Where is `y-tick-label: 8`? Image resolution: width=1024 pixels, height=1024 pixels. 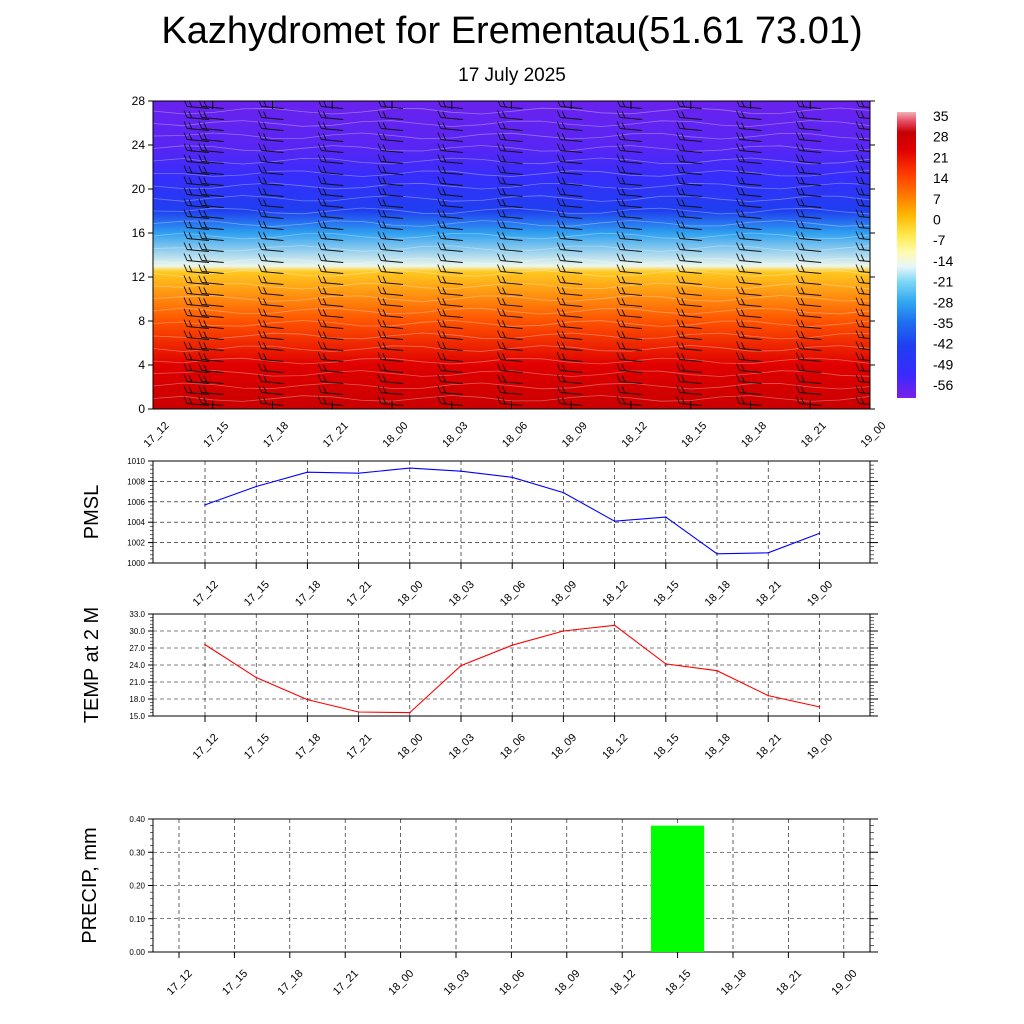
y-tick-label: 8 is located at coordinates (141, 321).